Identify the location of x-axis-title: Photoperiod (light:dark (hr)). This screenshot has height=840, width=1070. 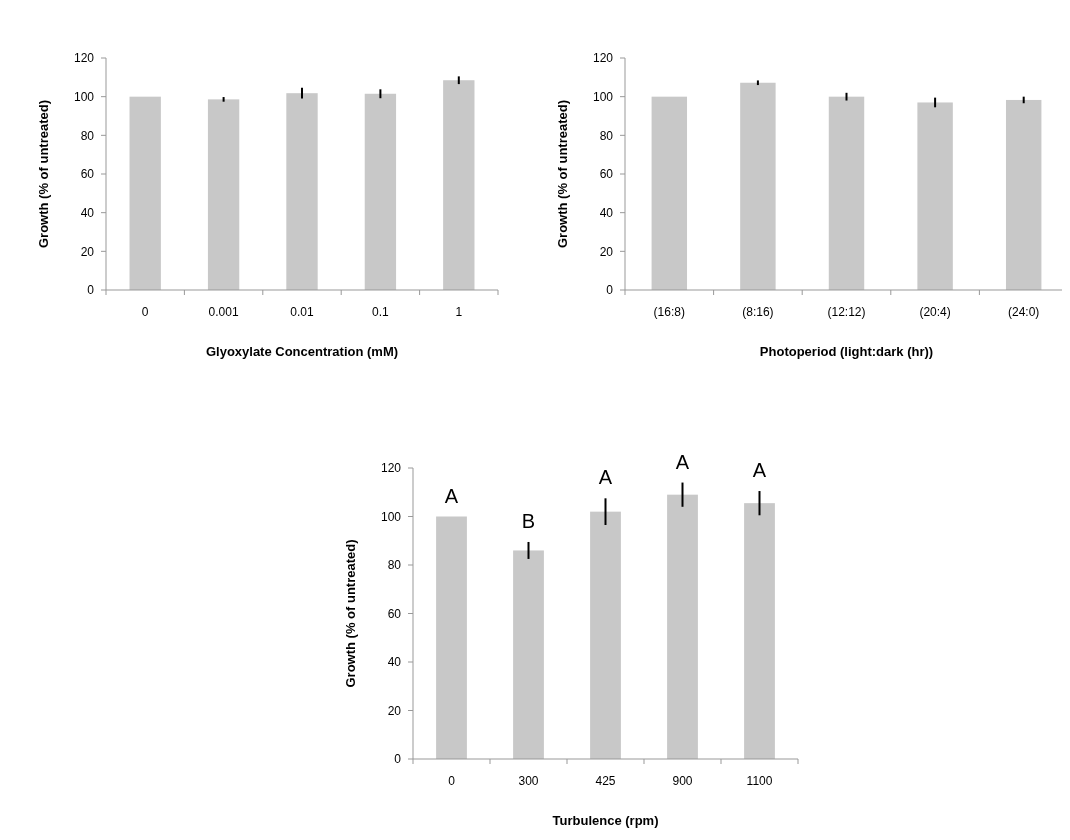
(846, 351).